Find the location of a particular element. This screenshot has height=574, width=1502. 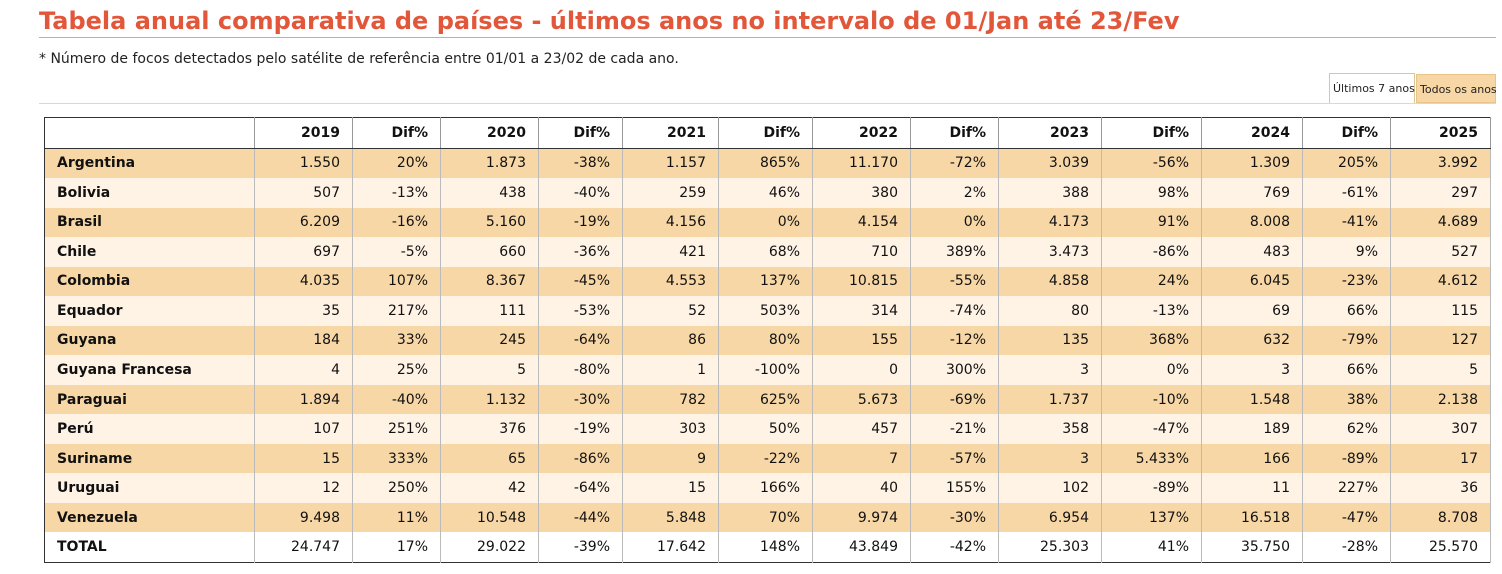

value-cell: 86 is located at coordinates (670, 340).